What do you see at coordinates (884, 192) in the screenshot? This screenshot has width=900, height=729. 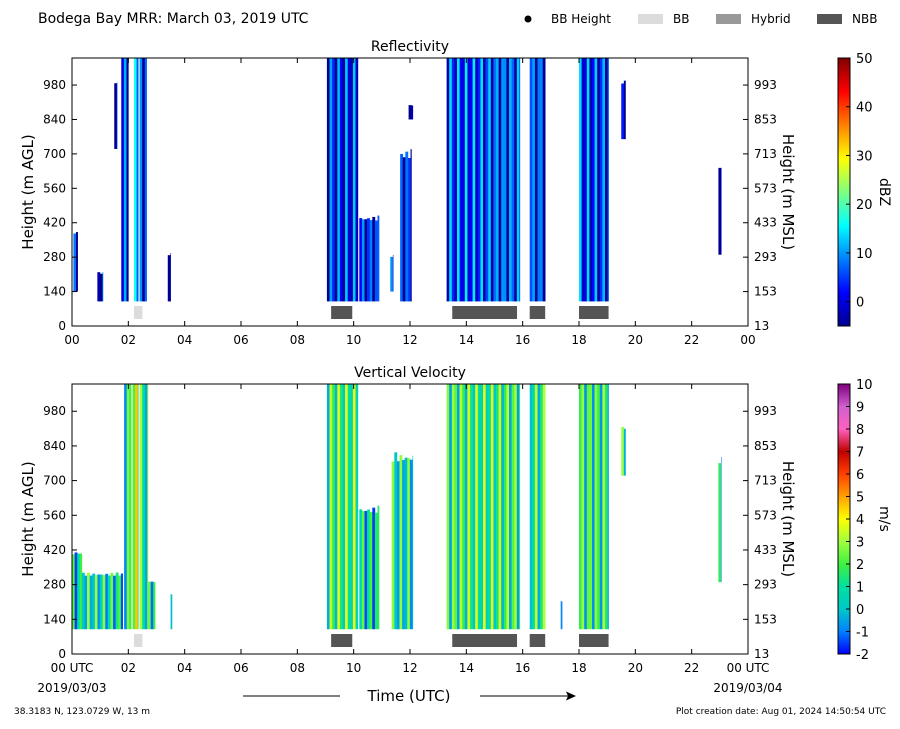 I see `reflectivity-colorbar-label: dBZ` at bounding box center [884, 192].